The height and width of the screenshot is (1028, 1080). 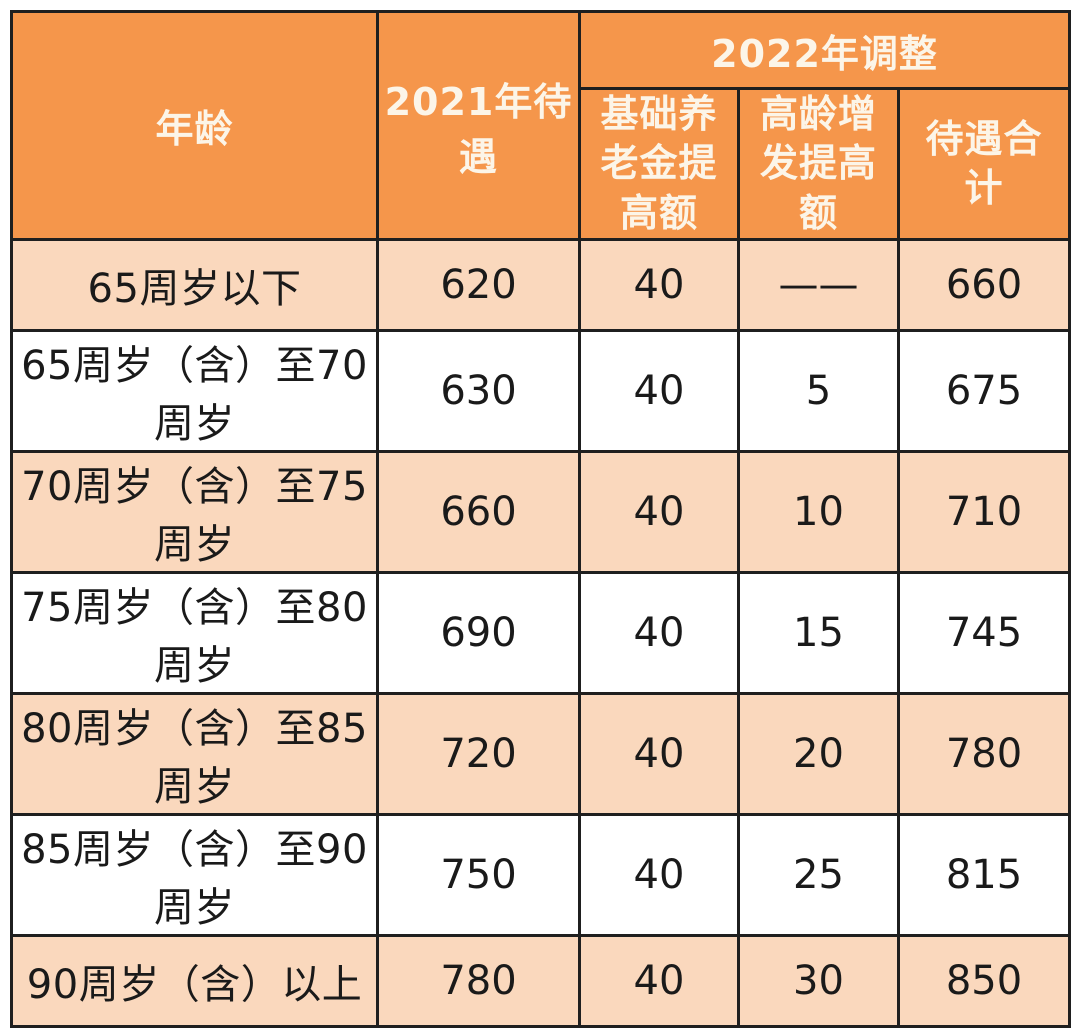 I want to click on cell-2021-benefit: 750, so click(x=478, y=875).